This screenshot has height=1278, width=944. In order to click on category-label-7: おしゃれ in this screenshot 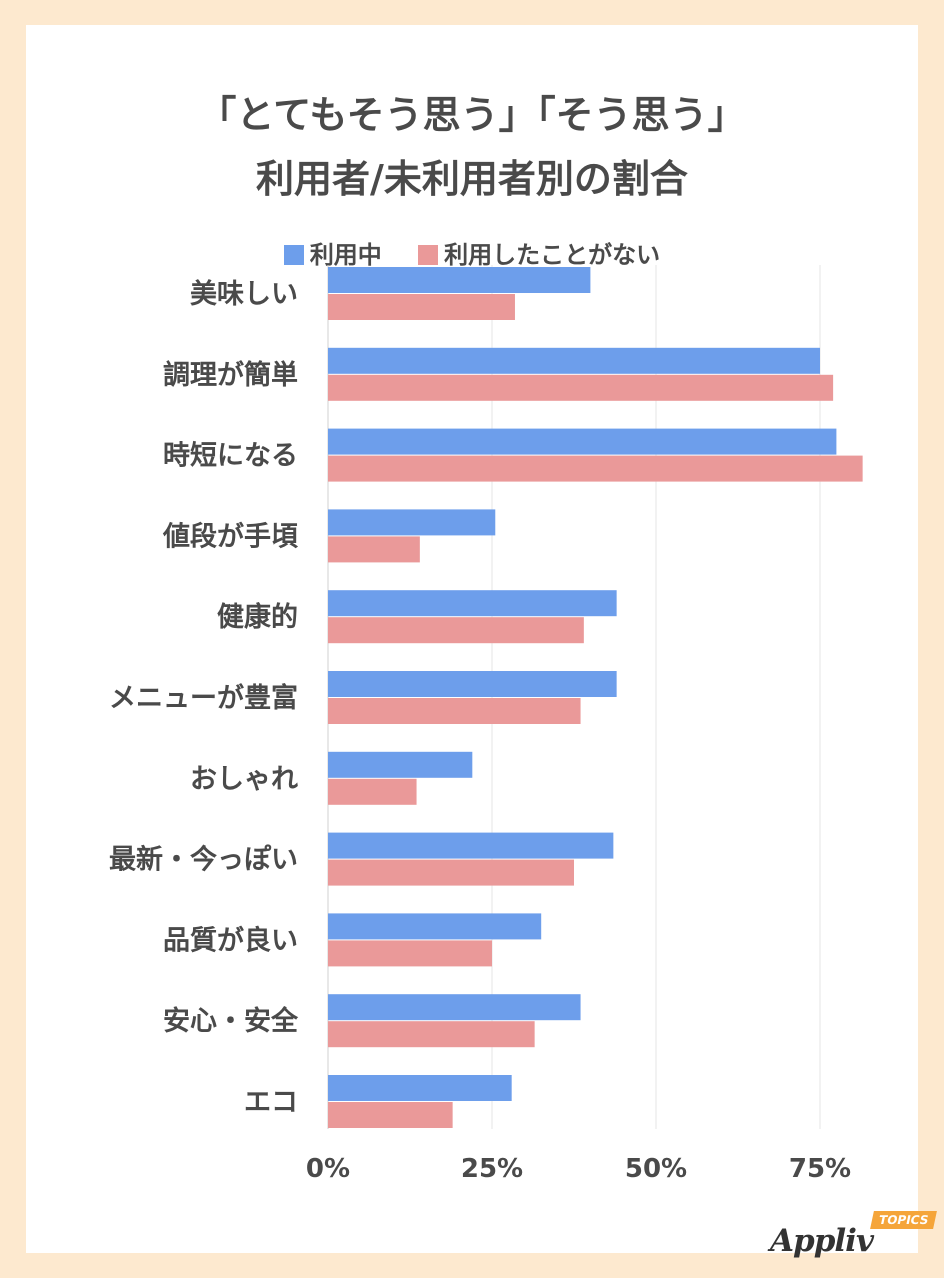, I will do `click(244, 779)`.